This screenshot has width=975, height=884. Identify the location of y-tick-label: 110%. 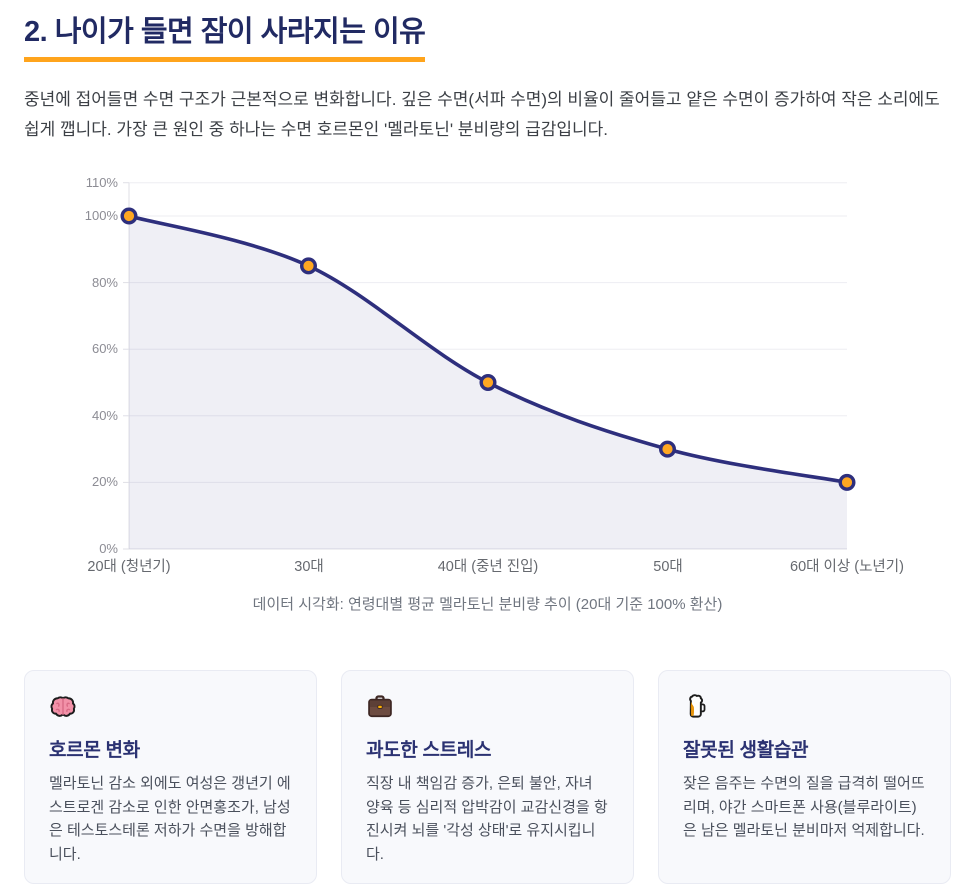
(101, 183).